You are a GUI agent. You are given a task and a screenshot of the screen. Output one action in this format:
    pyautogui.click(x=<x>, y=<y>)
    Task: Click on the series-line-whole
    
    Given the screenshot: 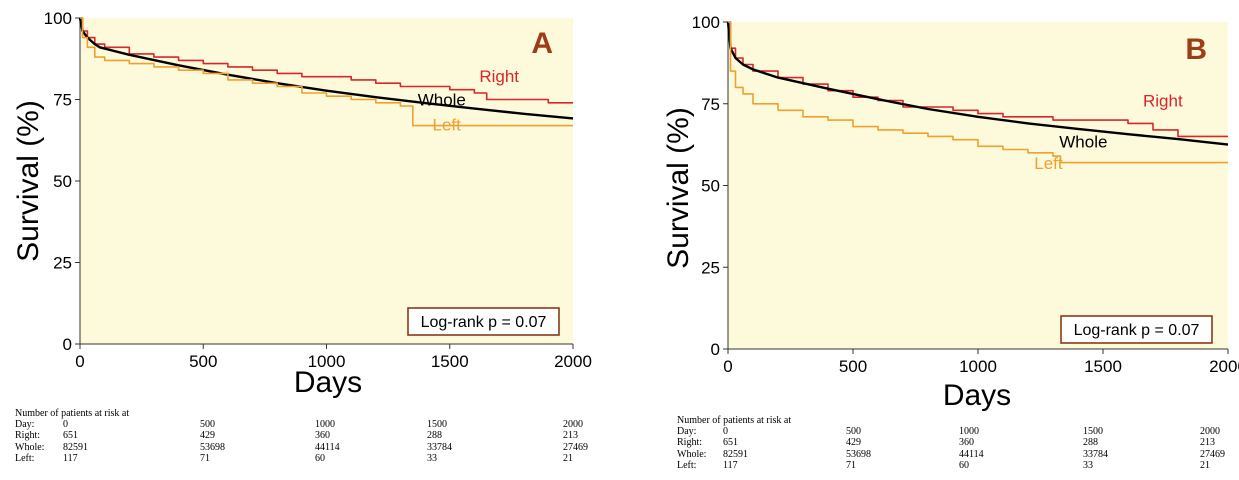 What is the action you would take?
    pyautogui.click(x=977, y=83)
    